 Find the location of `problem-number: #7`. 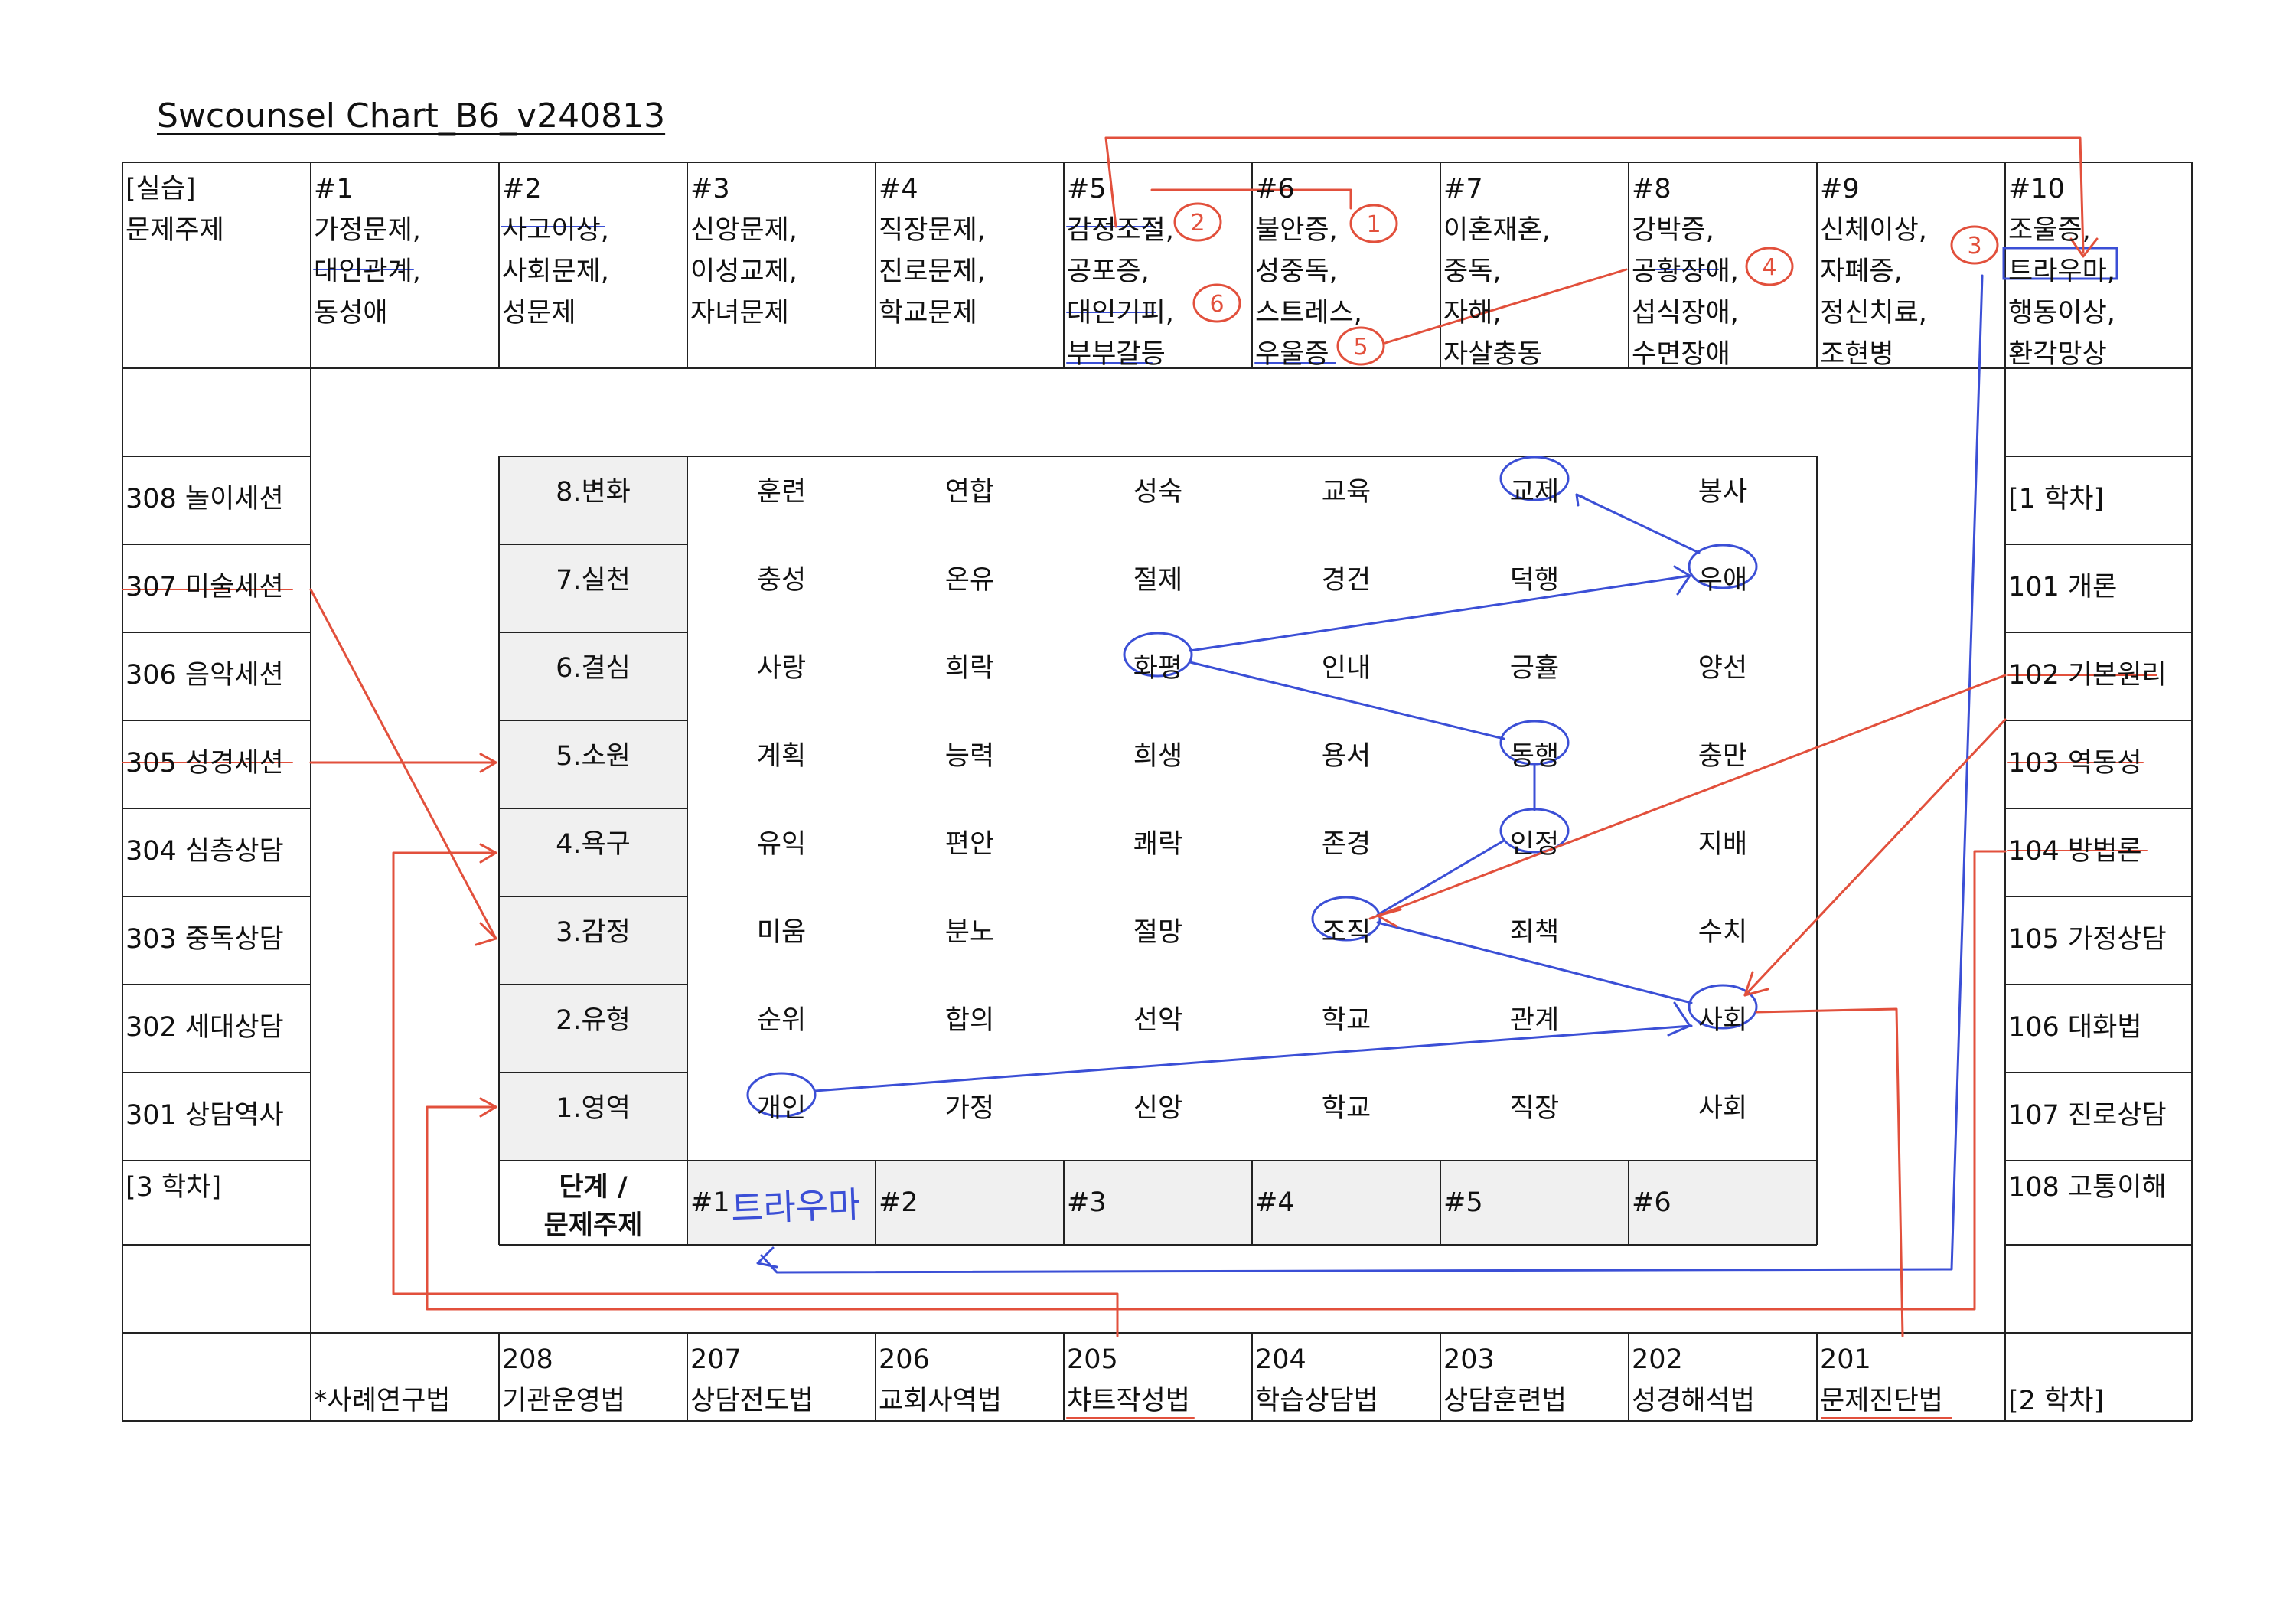

problem-number: #7 is located at coordinates (1463, 189).